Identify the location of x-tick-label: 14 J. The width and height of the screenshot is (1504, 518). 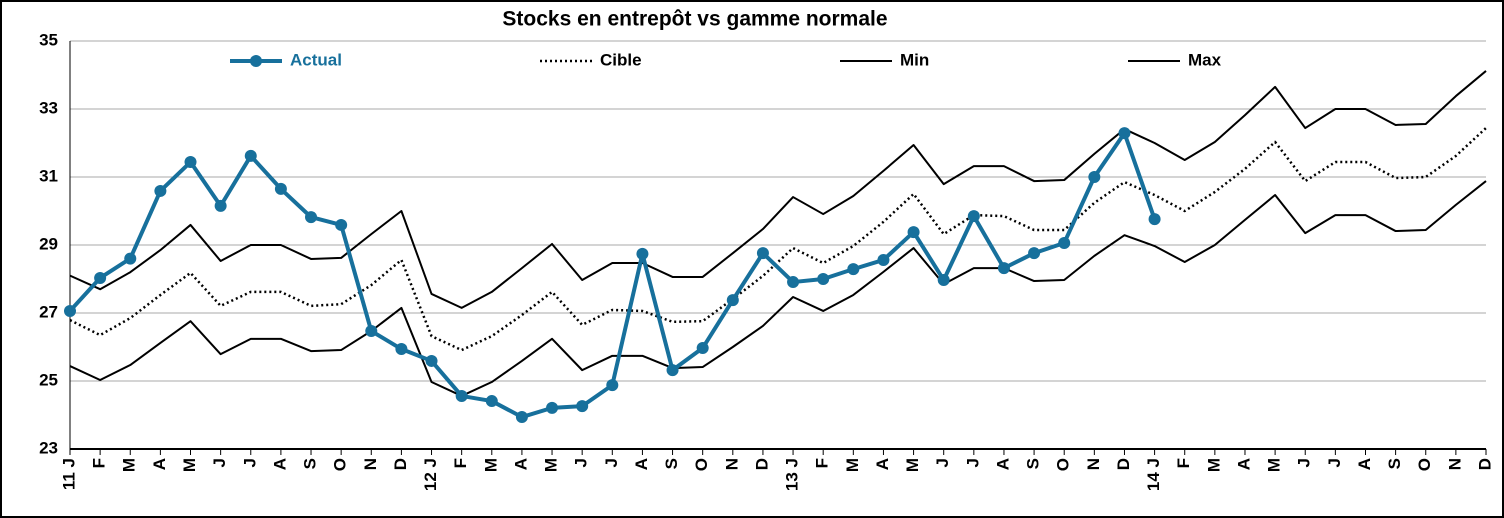
(1153, 474).